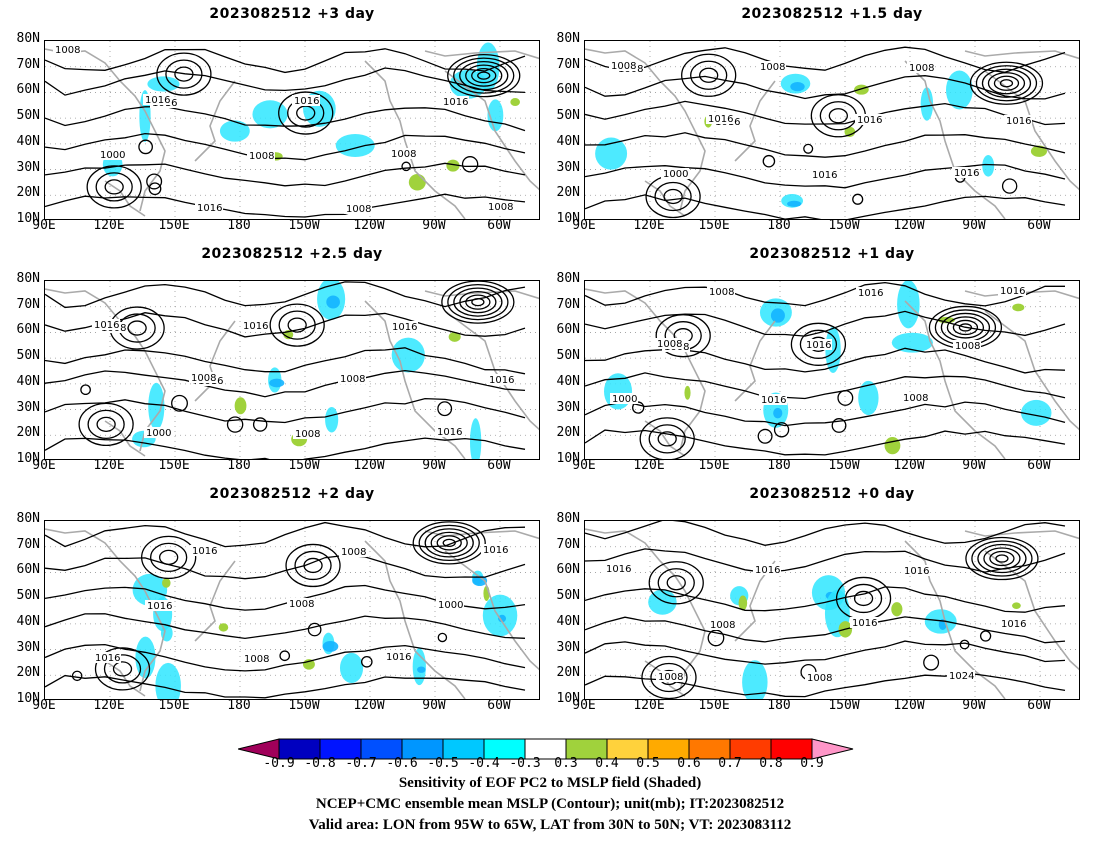 This screenshot has width=1100, height=850. Describe the element at coordinates (499, 225) in the screenshot. I see `lon-tick-label: 60W` at that location.